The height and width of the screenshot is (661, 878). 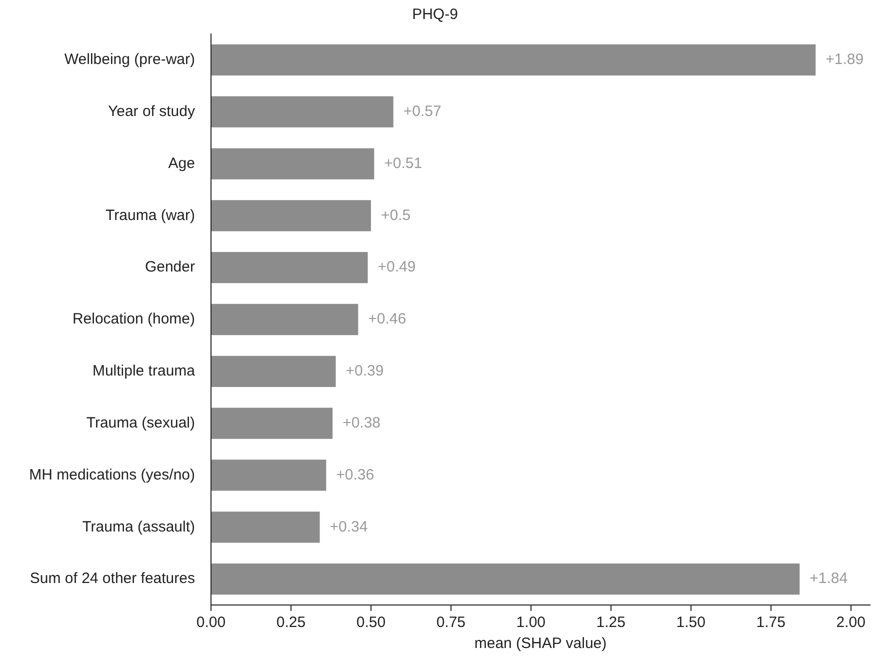 I want to click on x-axis-title: mean (SHAP value), so click(x=540, y=643).